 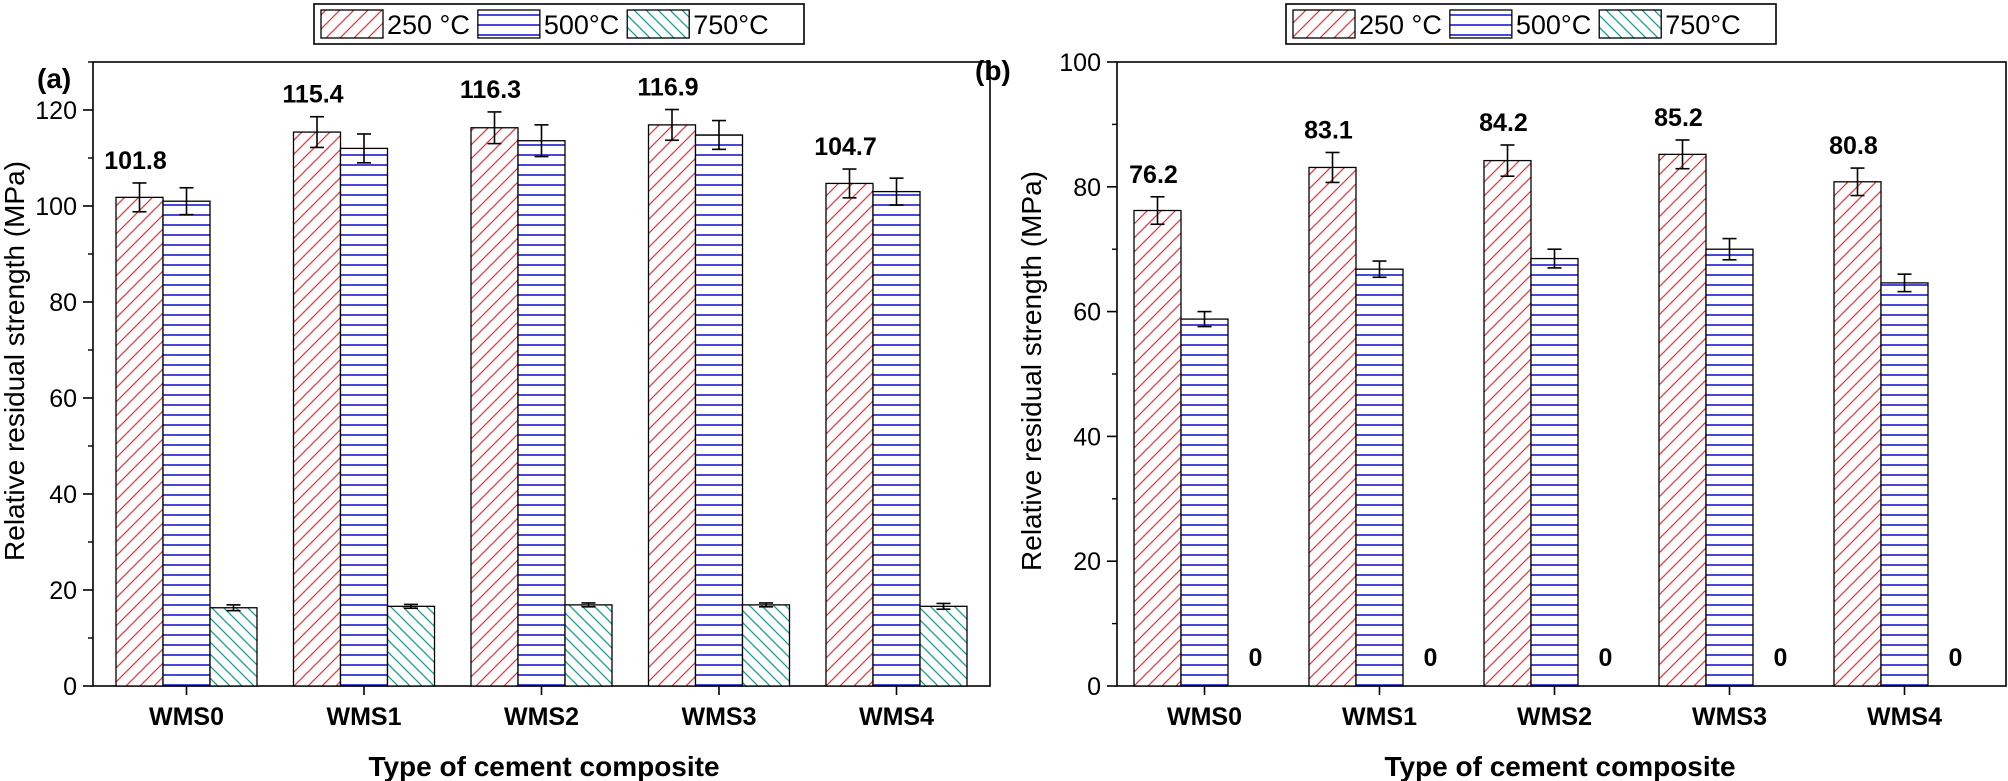 What do you see at coordinates (1031, 371) in the screenshot?
I see `y-axis-title-b: Relative residual strength (MPa)` at bounding box center [1031, 371].